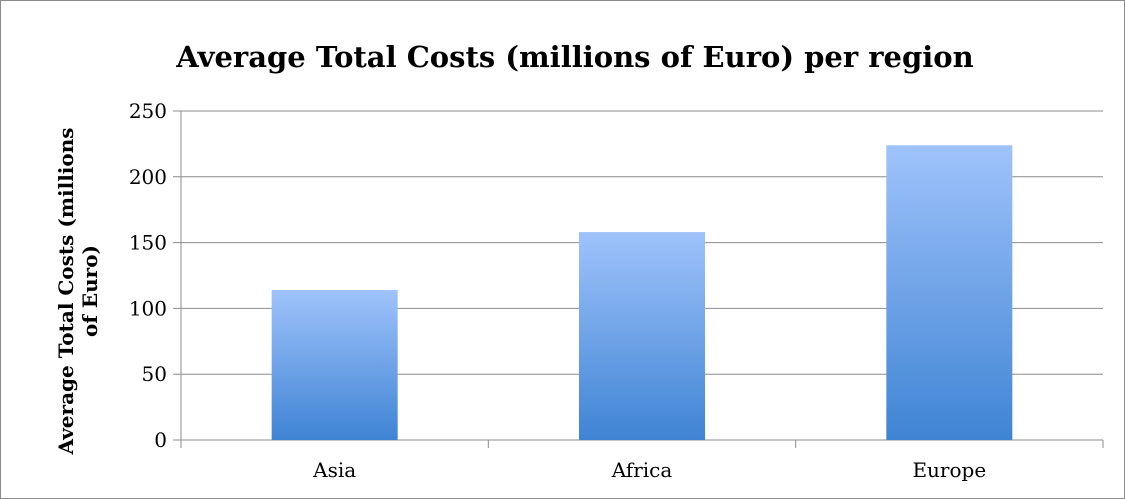  I want to click on y-axis-label-line-2: of Euro), so click(90, 291).